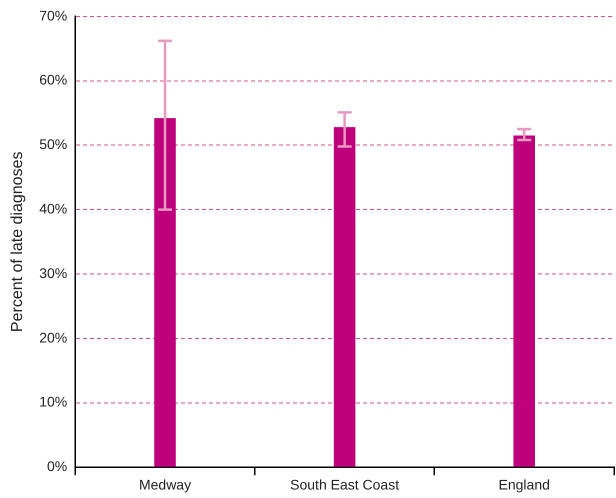 The width and height of the screenshot is (616, 498). I want to click on y-tick-label: 30%, so click(53, 272).